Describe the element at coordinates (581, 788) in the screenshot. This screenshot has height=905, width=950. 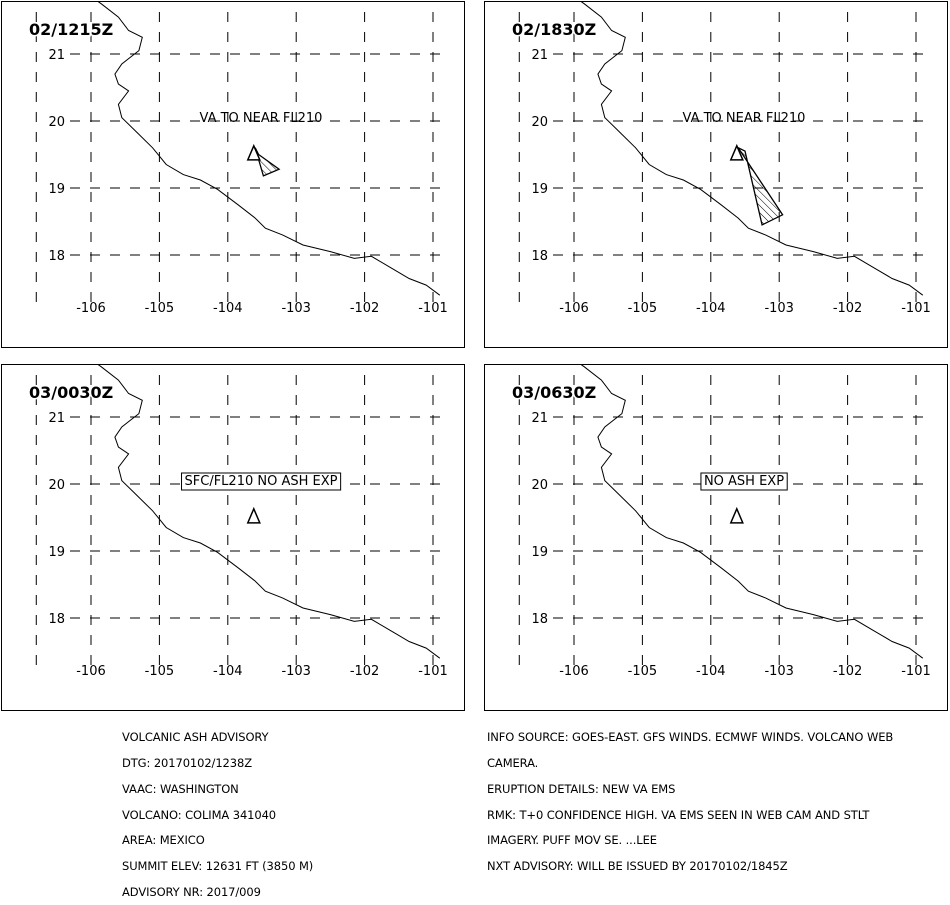
I see `advisory-eruption-details: ERUPTION DETAILS: NEW VA EMS` at that location.